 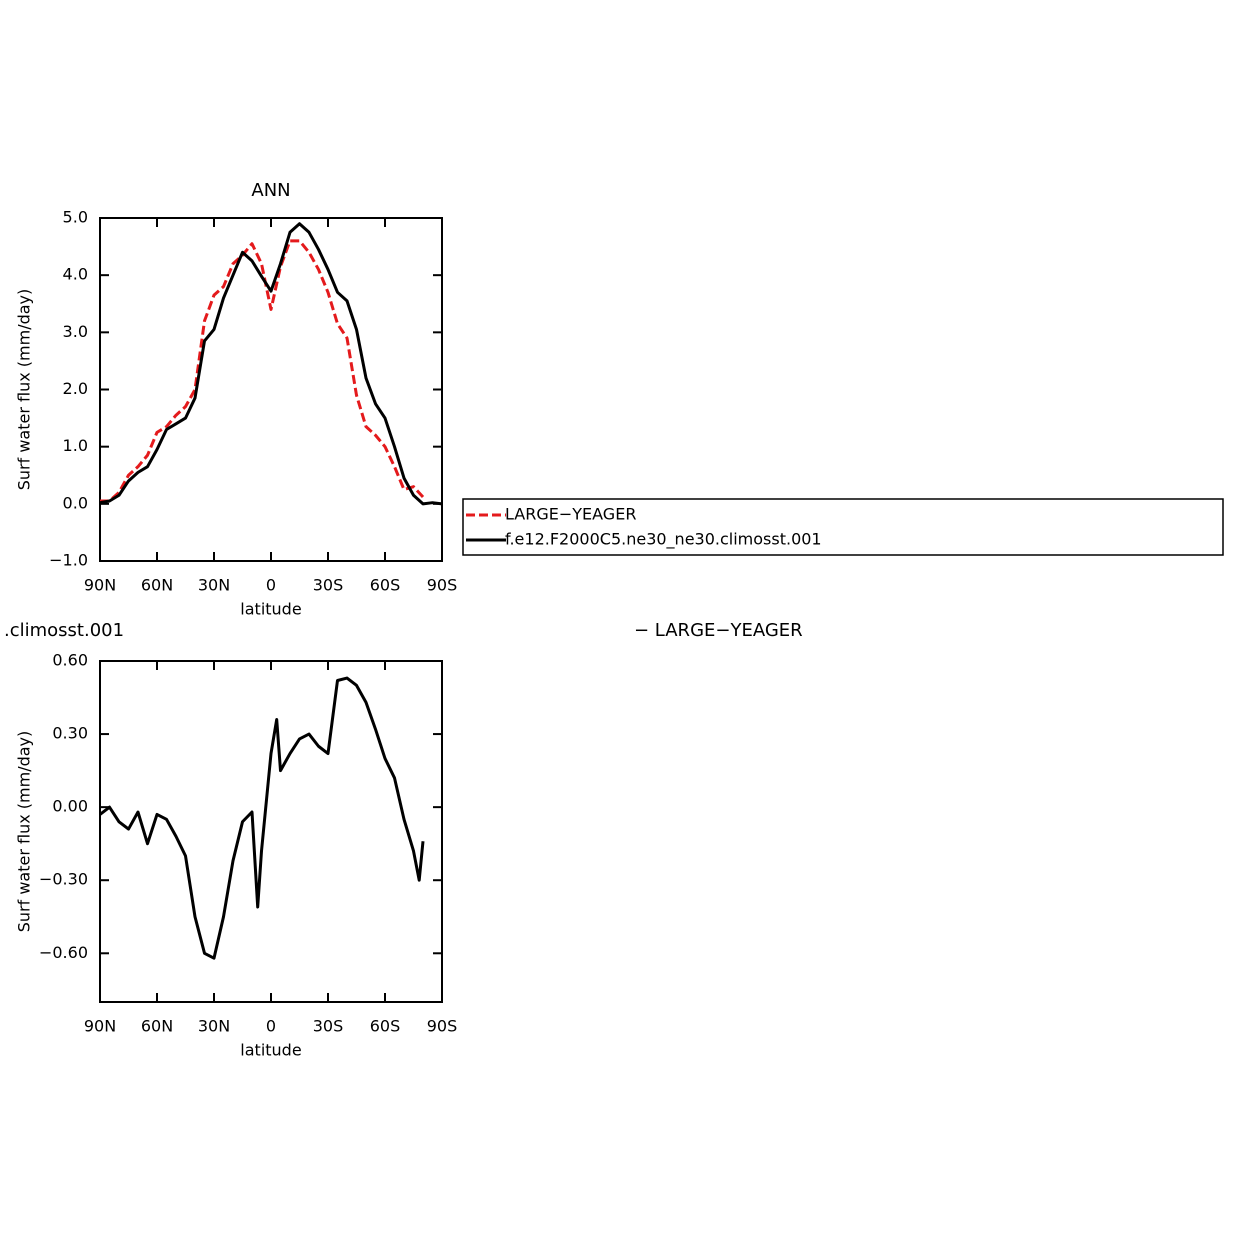 What do you see at coordinates (70, 806) in the screenshot?
I see `y-tick-label: 0.00` at bounding box center [70, 806].